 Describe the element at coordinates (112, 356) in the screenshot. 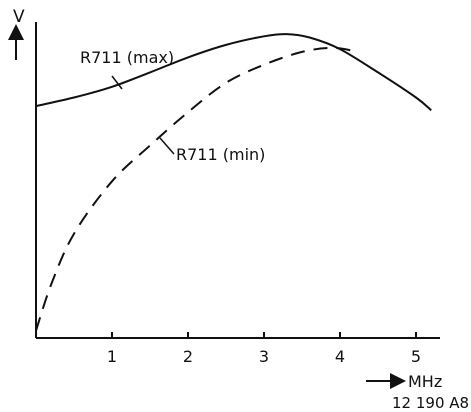

I see `x-tick-label: 1` at that location.